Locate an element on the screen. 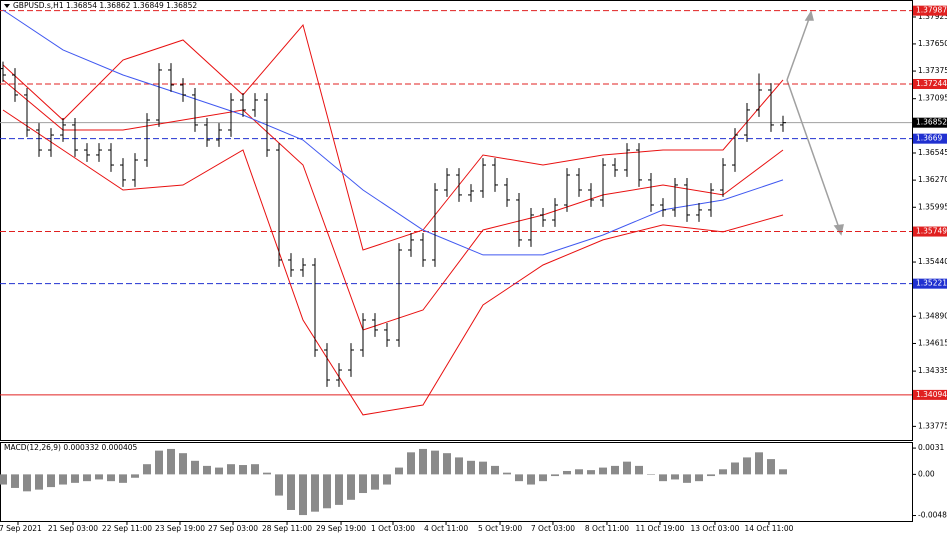 The width and height of the screenshot is (947, 535). x-tick-label: 8 Oct 11:00 is located at coordinates (607, 528).